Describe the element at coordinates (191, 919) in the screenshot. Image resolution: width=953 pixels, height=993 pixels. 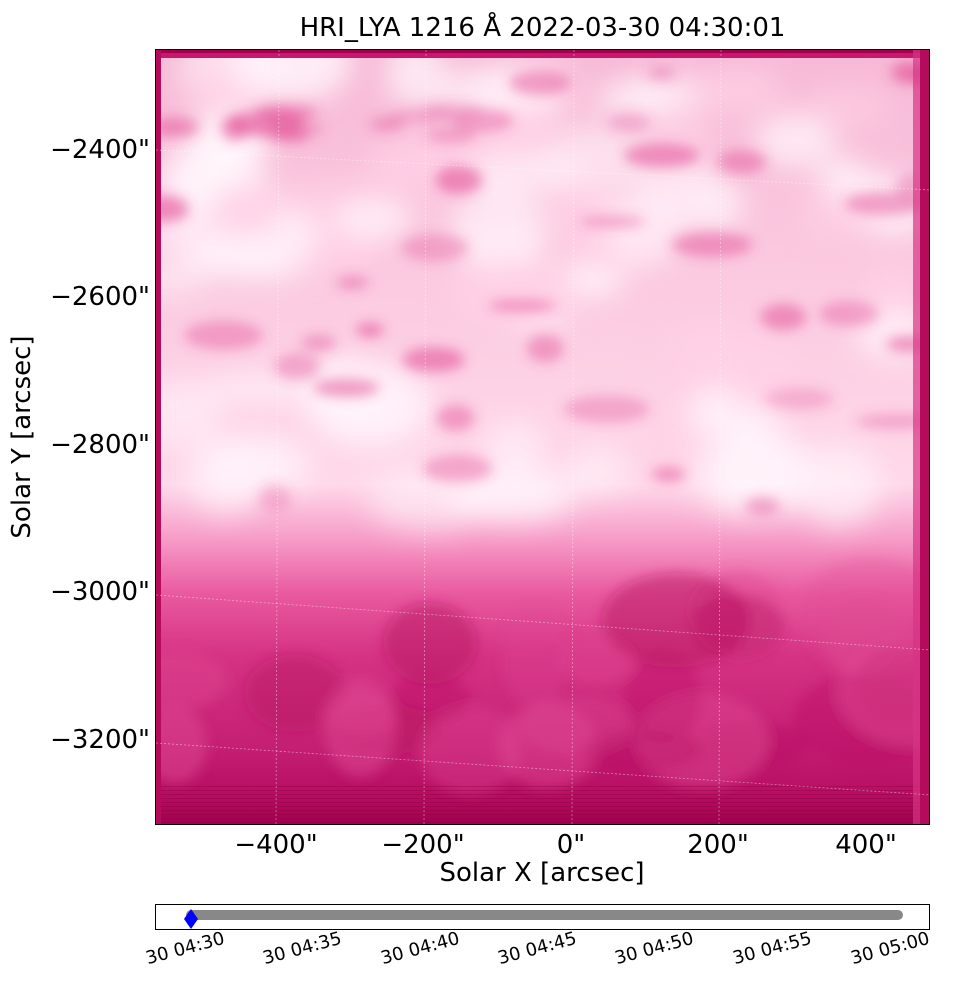
I see `current-time-marker` at that location.